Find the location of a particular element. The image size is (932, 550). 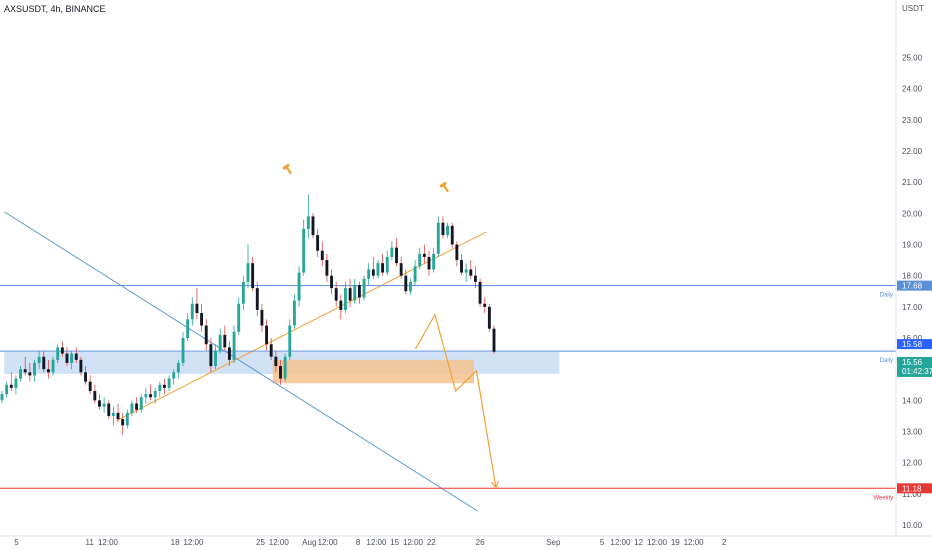

price-tick: 23.00 is located at coordinates (912, 120).